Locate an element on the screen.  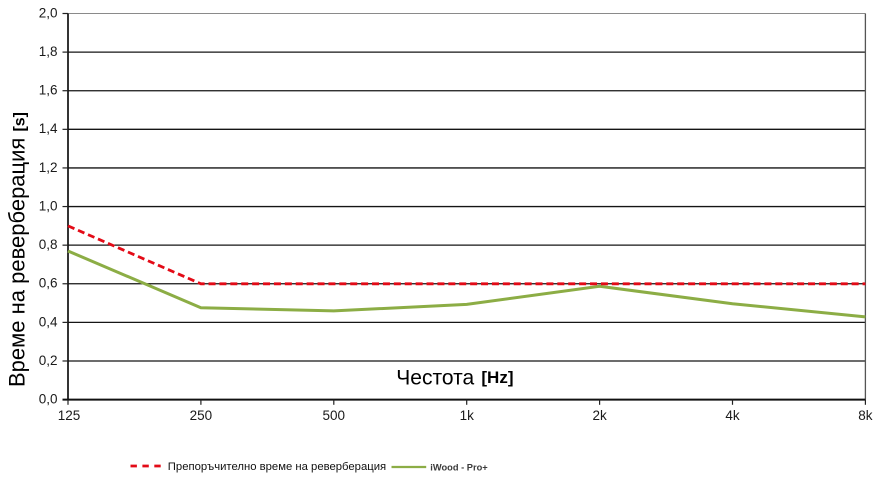
svg-text: 0,6 is located at coordinates (48, 283).